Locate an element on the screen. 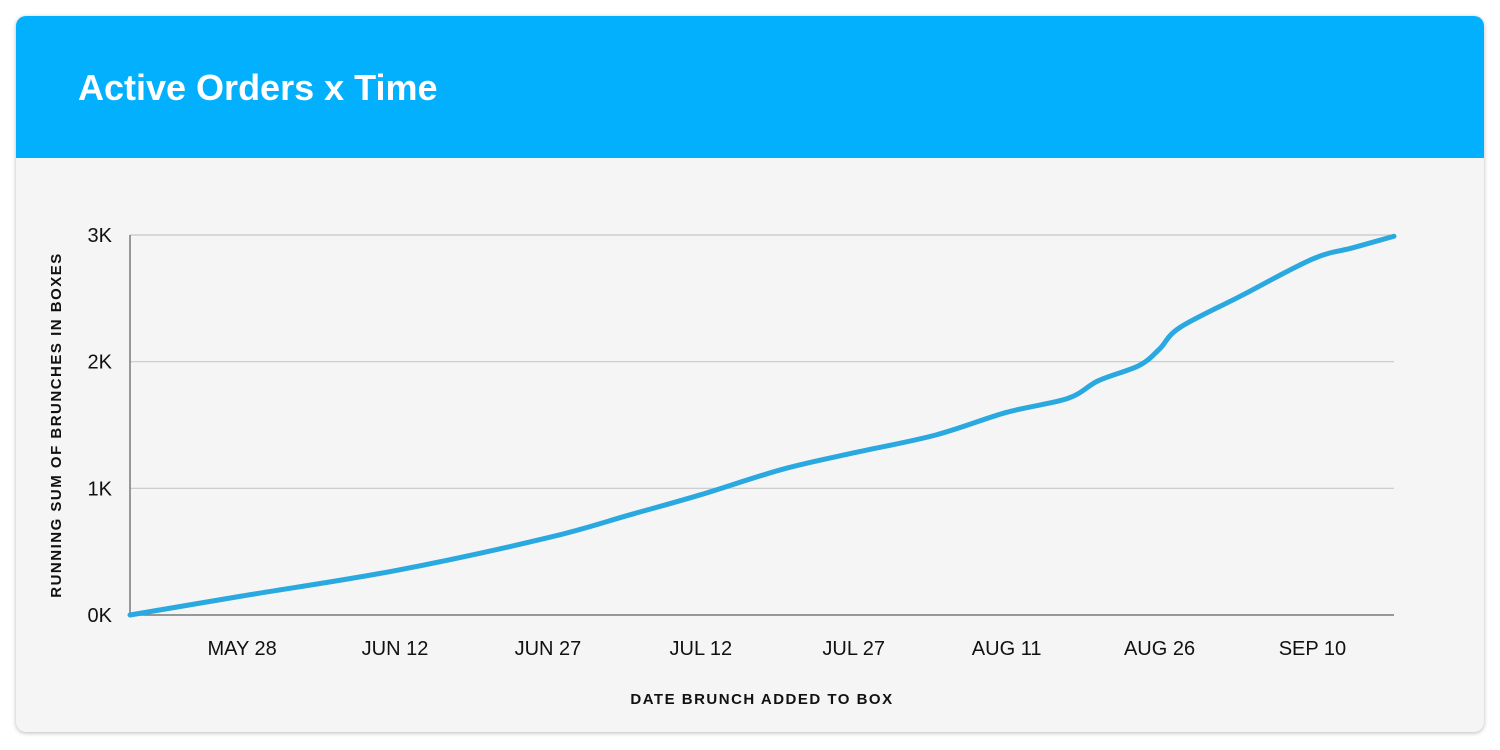 The image size is (1500, 750). x-axis-title: DATE BRUNCH ADDED TO BOX is located at coordinates (761, 699).